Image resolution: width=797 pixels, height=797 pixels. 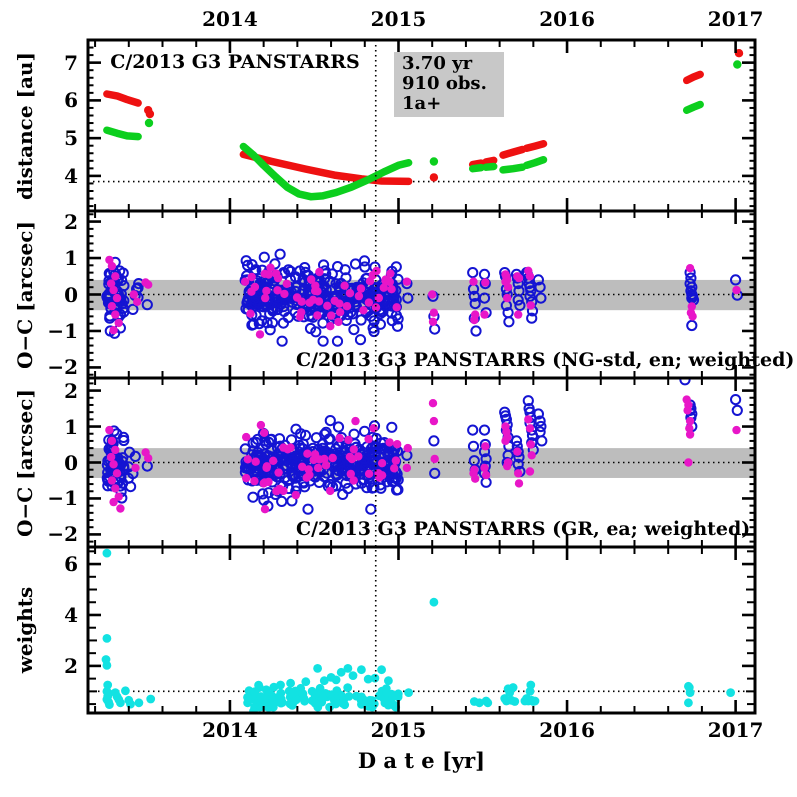 I want to click on oc-gr-panel-residuals-filled, so click(x=423, y=454).